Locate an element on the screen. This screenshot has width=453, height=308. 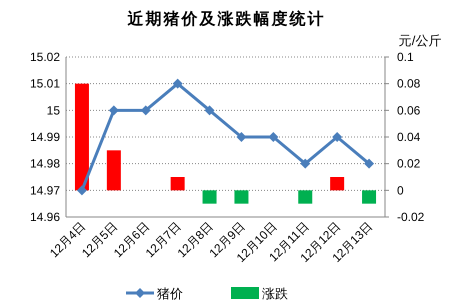
y-tick-label: 14.97 is located at coordinates (45, 190).